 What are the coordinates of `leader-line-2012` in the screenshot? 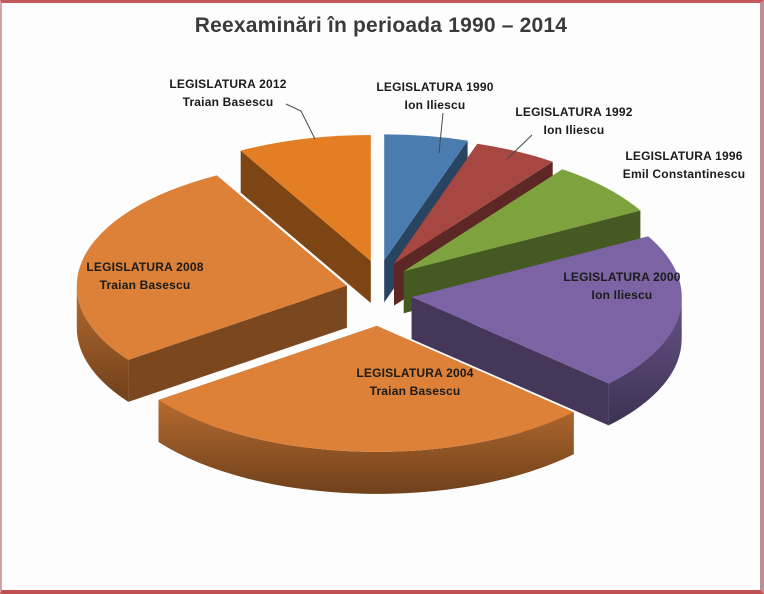 It's located at (300, 121).